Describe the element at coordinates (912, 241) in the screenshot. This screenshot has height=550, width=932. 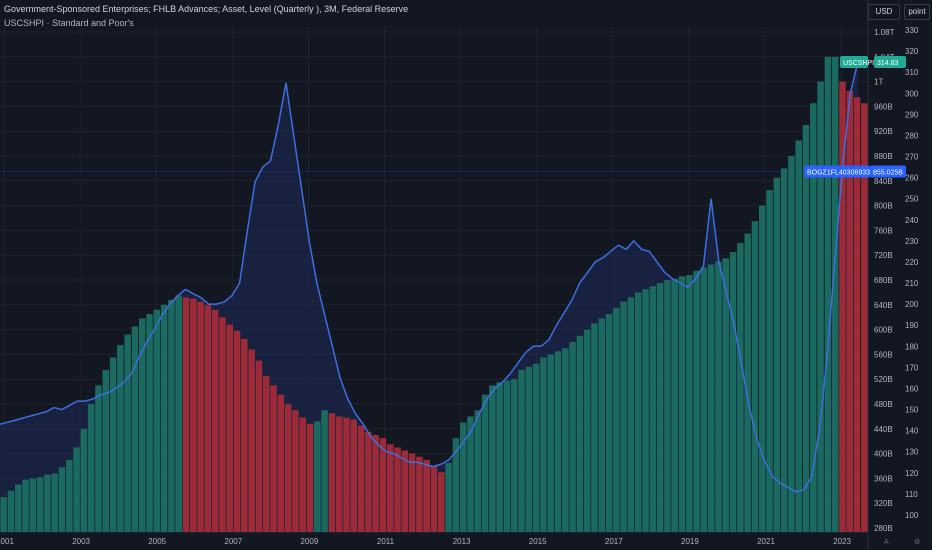
I see `right-axis-tick: 230` at that location.